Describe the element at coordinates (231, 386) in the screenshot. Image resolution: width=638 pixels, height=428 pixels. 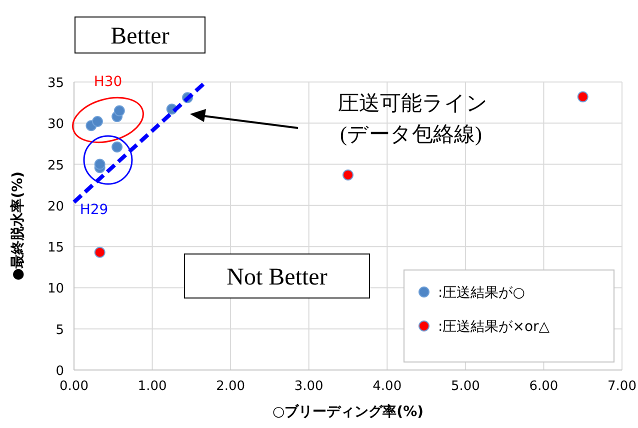
I see `x-tick-label: 2.00` at that location.